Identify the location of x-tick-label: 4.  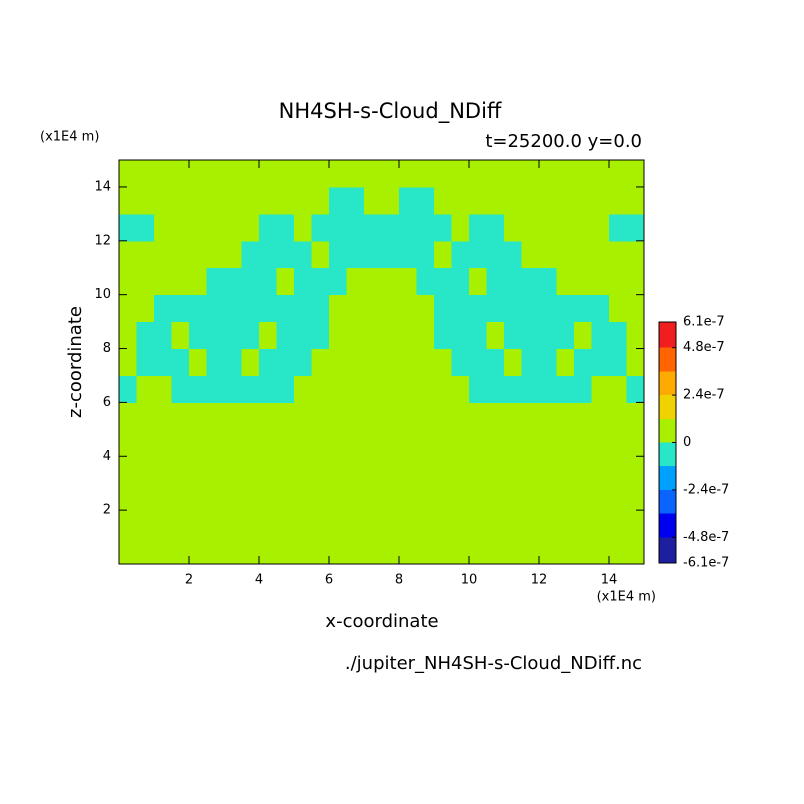
(259, 580).